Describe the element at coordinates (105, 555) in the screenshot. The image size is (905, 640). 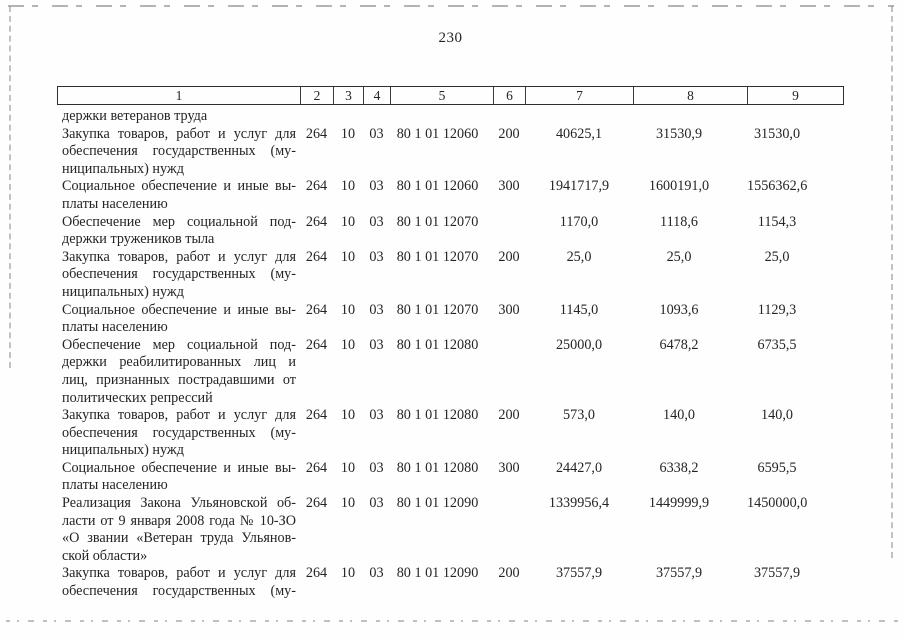
I see `row-name-line: ской области»` at that location.